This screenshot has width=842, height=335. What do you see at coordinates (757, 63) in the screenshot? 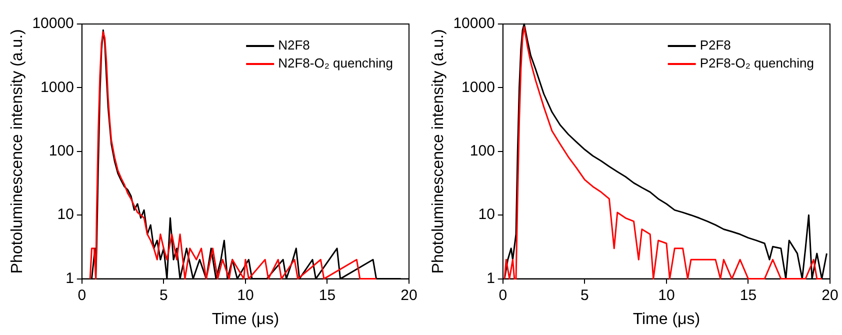
I see `legend-label: P2F8-O₂ quenching` at bounding box center [757, 63].